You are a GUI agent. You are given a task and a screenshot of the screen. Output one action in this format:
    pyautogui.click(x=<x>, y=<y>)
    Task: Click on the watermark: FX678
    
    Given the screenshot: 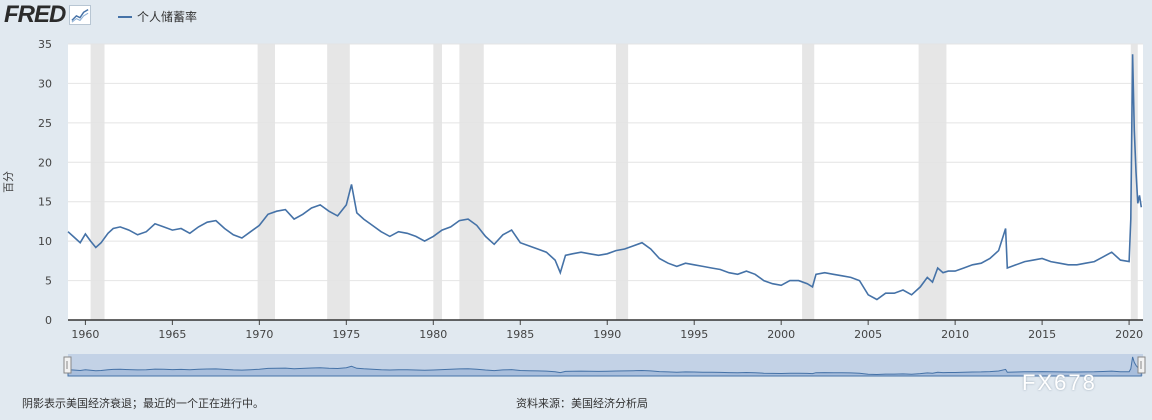 What is the action you would take?
    pyautogui.click(x=1059, y=382)
    